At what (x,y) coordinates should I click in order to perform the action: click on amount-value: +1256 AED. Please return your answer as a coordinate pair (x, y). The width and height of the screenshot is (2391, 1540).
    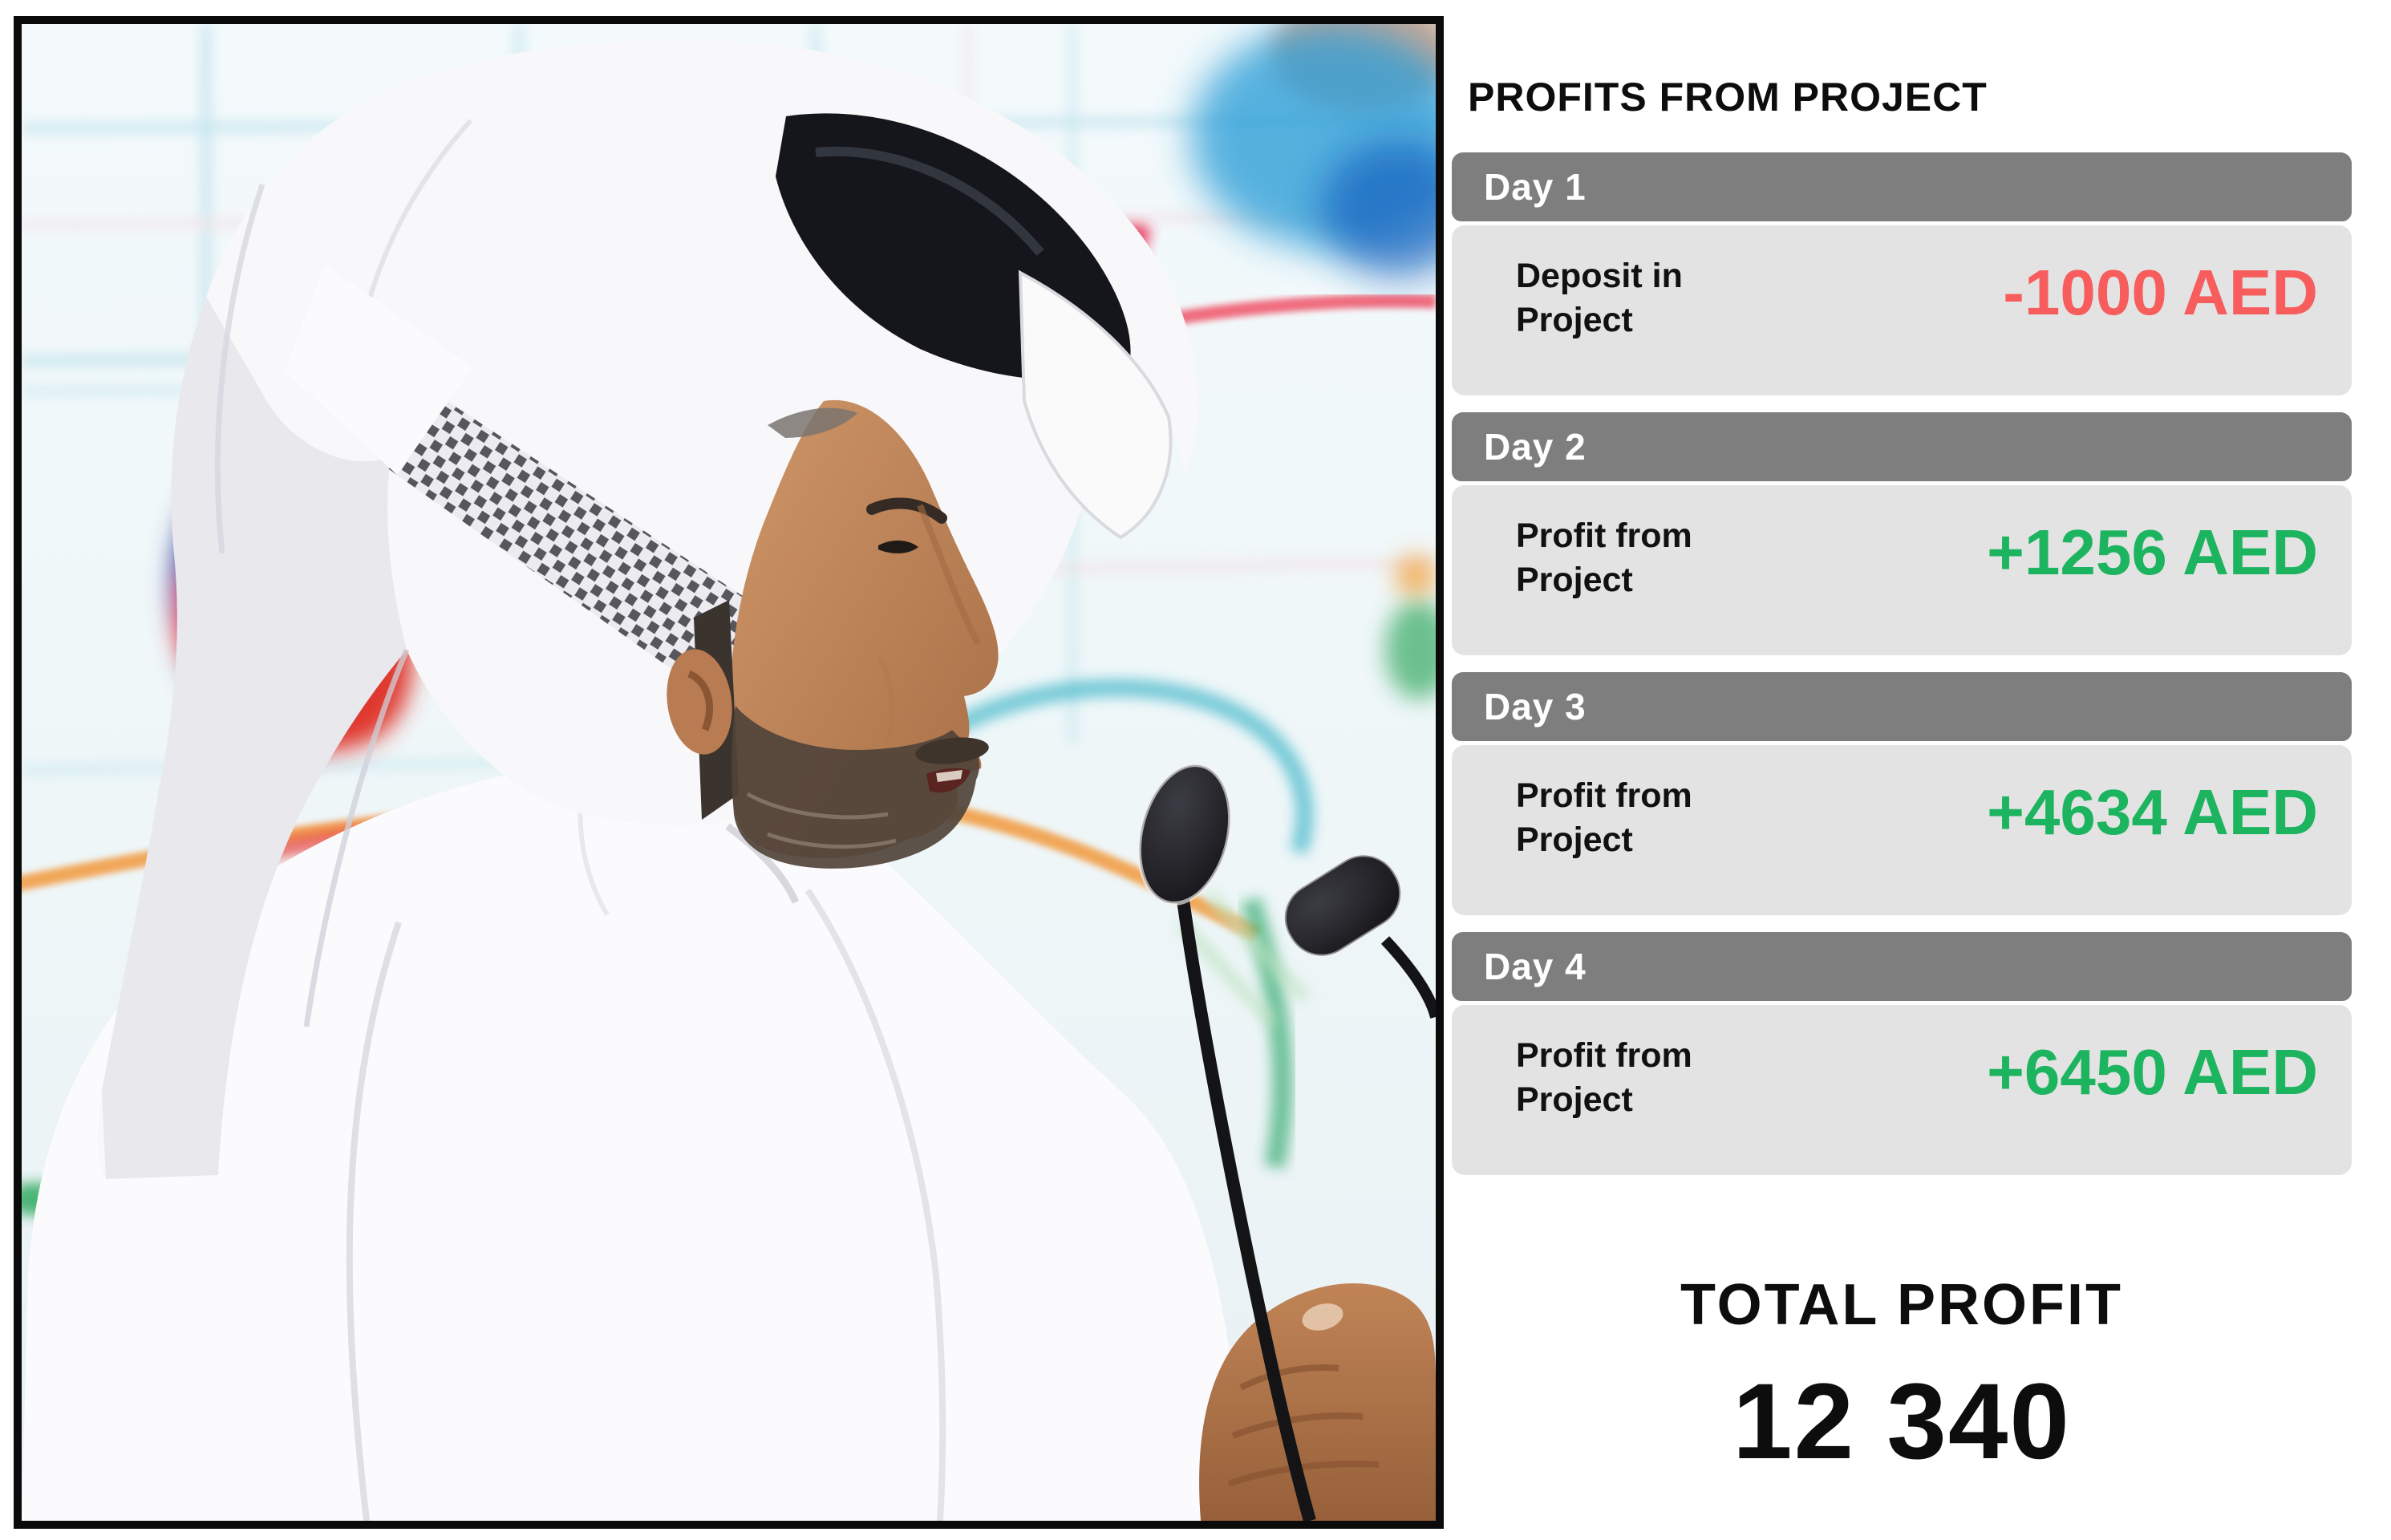
    Looking at the image, I should click on (2152, 552).